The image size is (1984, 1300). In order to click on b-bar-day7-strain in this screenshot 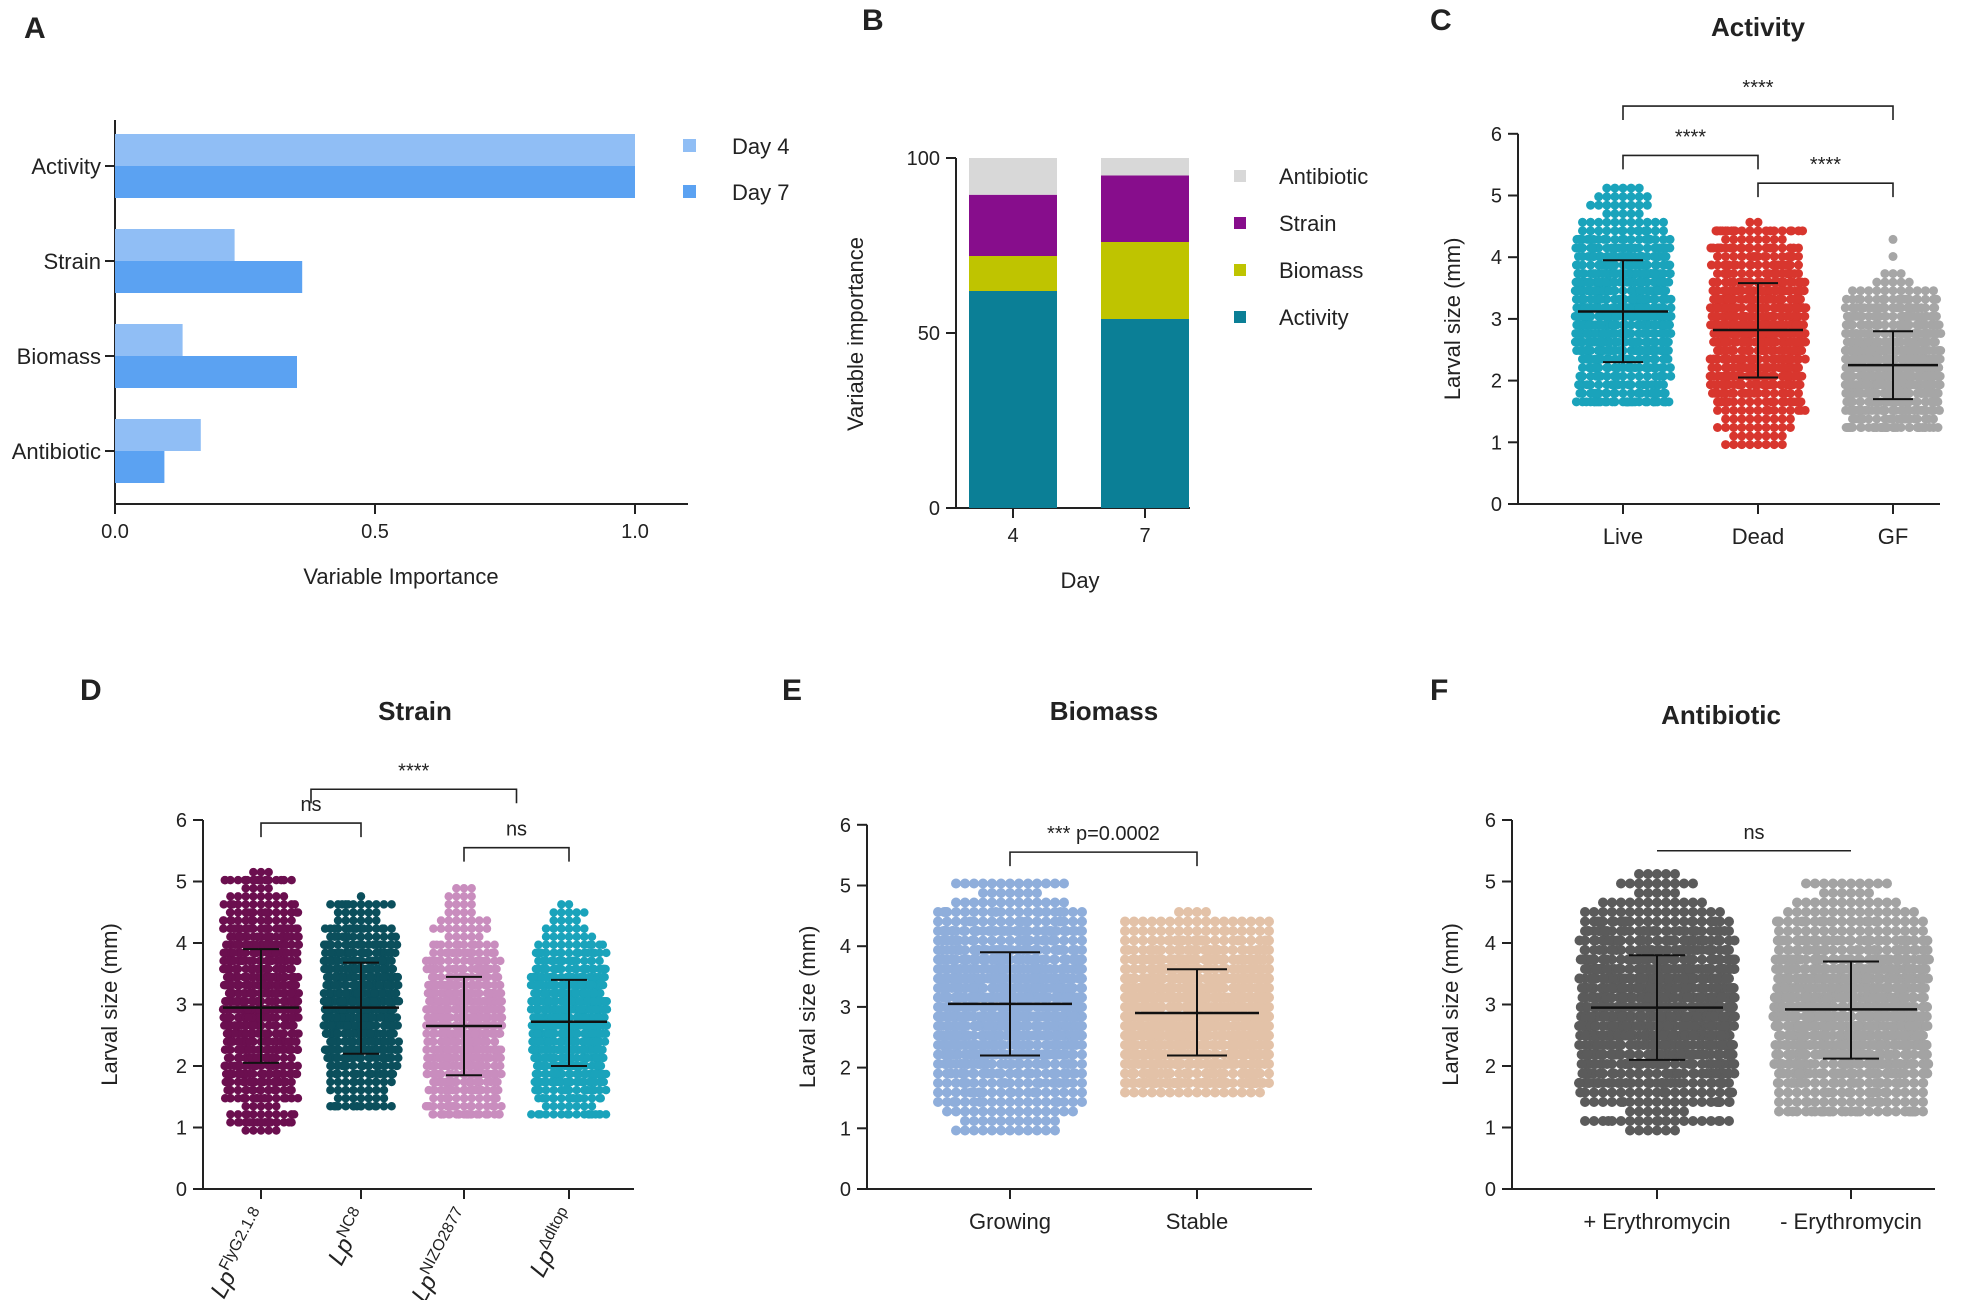, I will do `click(1145, 208)`.